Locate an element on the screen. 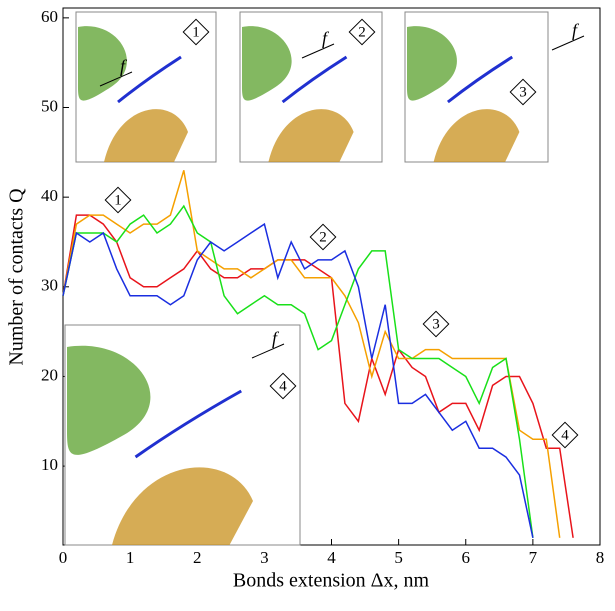  inset-label: 3 is located at coordinates (523, 92).